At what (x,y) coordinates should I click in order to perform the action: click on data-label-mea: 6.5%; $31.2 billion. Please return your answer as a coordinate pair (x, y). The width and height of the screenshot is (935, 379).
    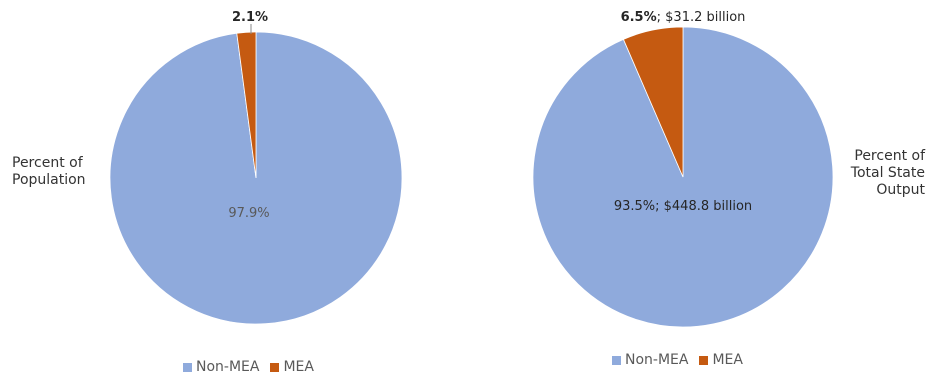
    Looking at the image, I should click on (683, 17).